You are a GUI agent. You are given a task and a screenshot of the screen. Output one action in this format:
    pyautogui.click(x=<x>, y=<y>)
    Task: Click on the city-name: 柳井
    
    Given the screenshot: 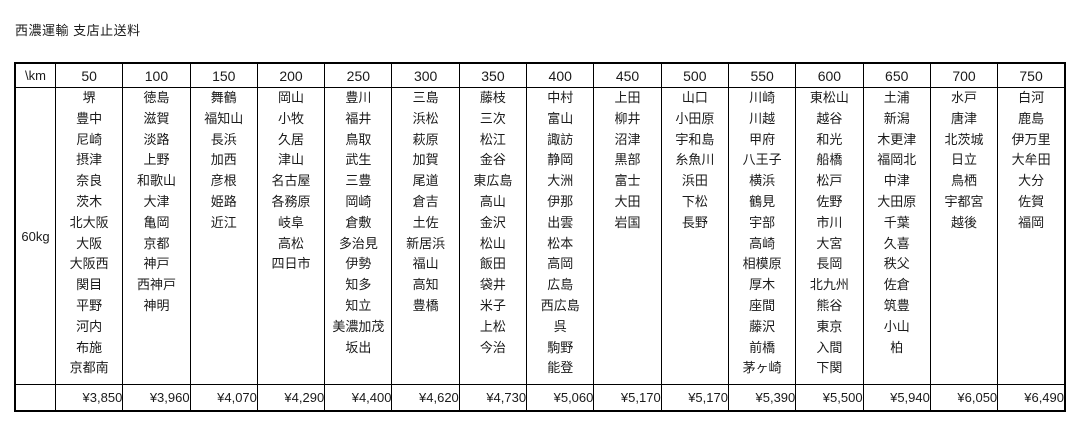 What is the action you would take?
    pyautogui.click(x=627, y=118)
    